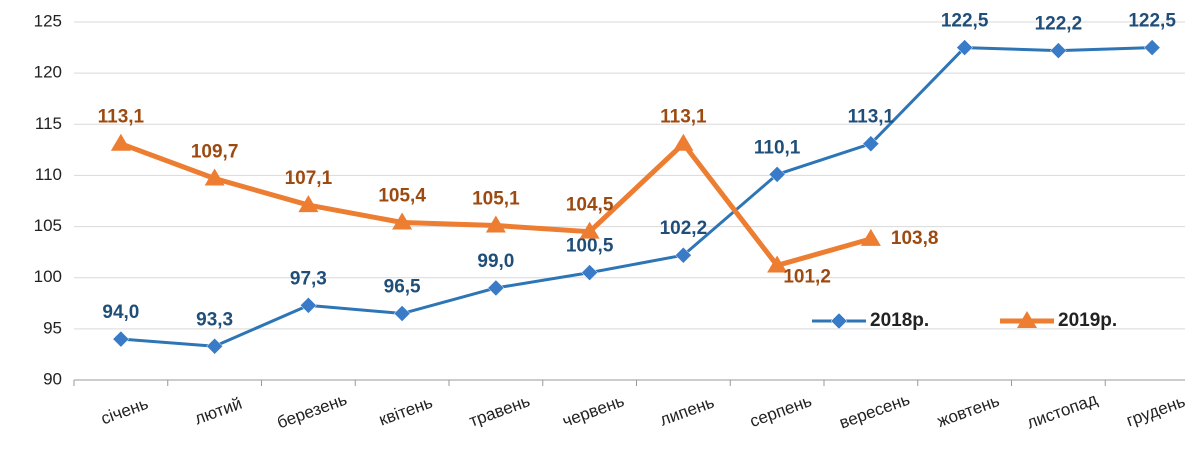 The image size is (1199, 462). I want to click on y-tick-label: 125, so click(48, 20).